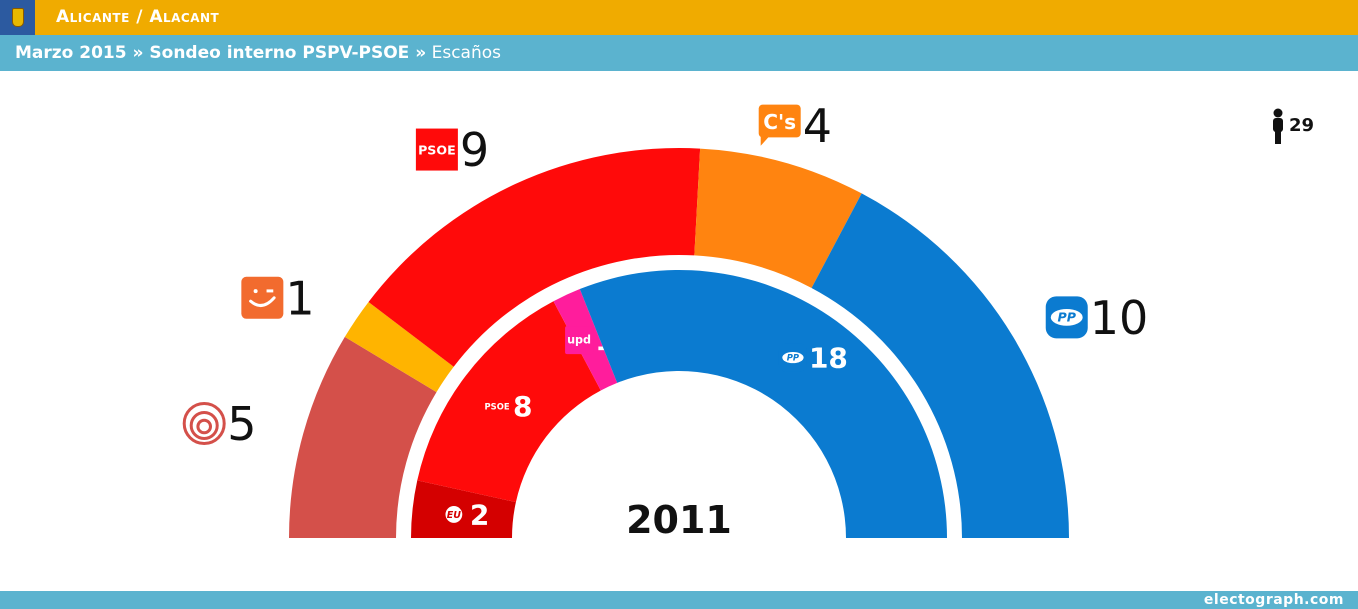 The height and width of the screenshot is (609, 1358). I want to click on svg-text: C's, so click(779, 122).